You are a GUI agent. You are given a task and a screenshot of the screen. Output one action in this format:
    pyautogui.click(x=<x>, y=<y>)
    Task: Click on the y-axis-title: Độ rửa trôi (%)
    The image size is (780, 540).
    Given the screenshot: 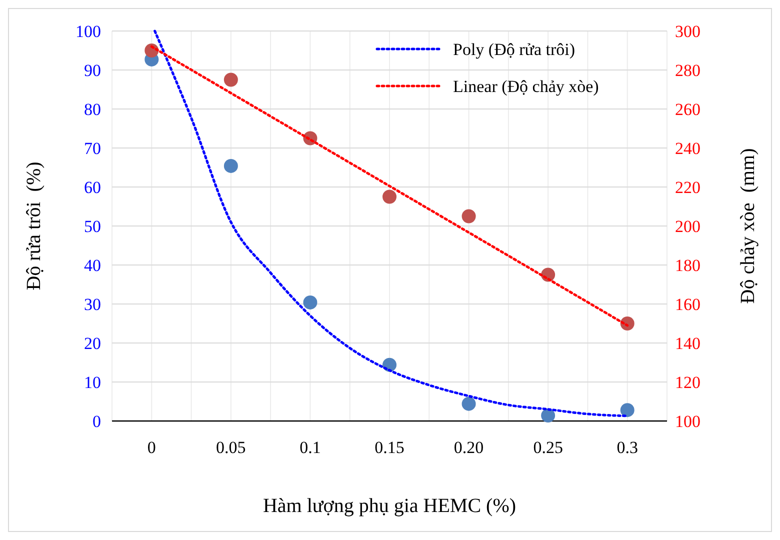 What is the action you would take?
    pyautogui.click(x=34, y=226)
    